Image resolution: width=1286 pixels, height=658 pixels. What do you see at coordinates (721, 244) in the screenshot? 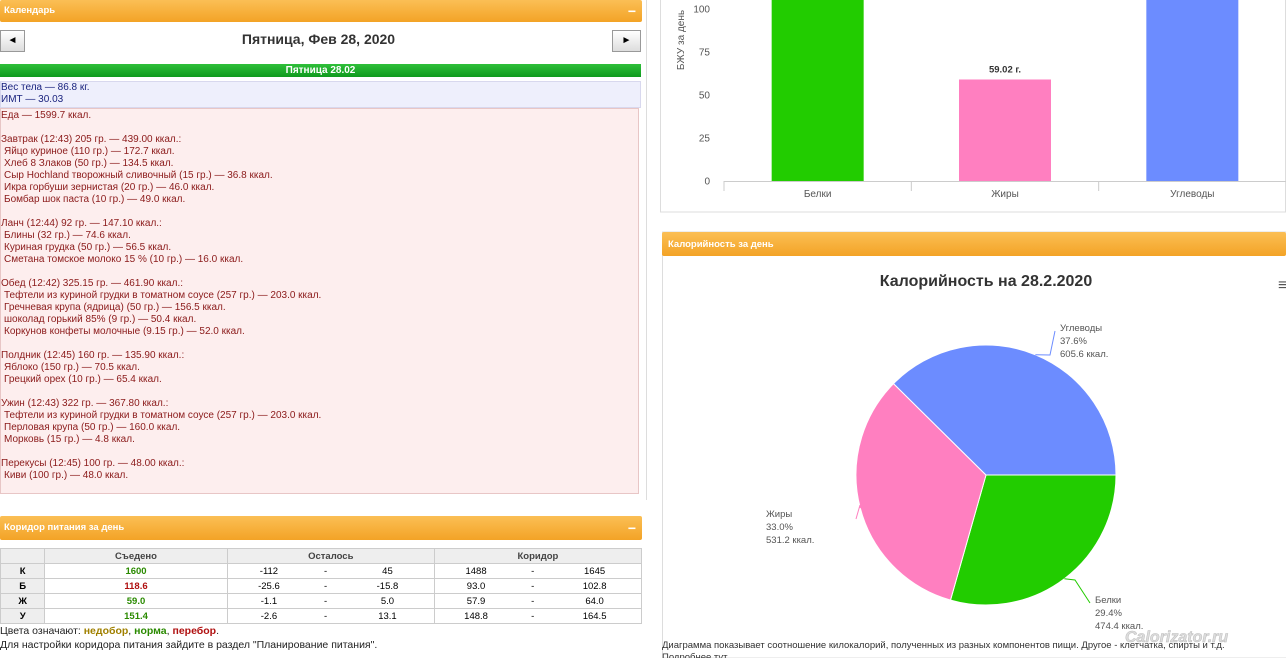
I see `header-title: Калорийность за день` at bounding box center [721, 244].